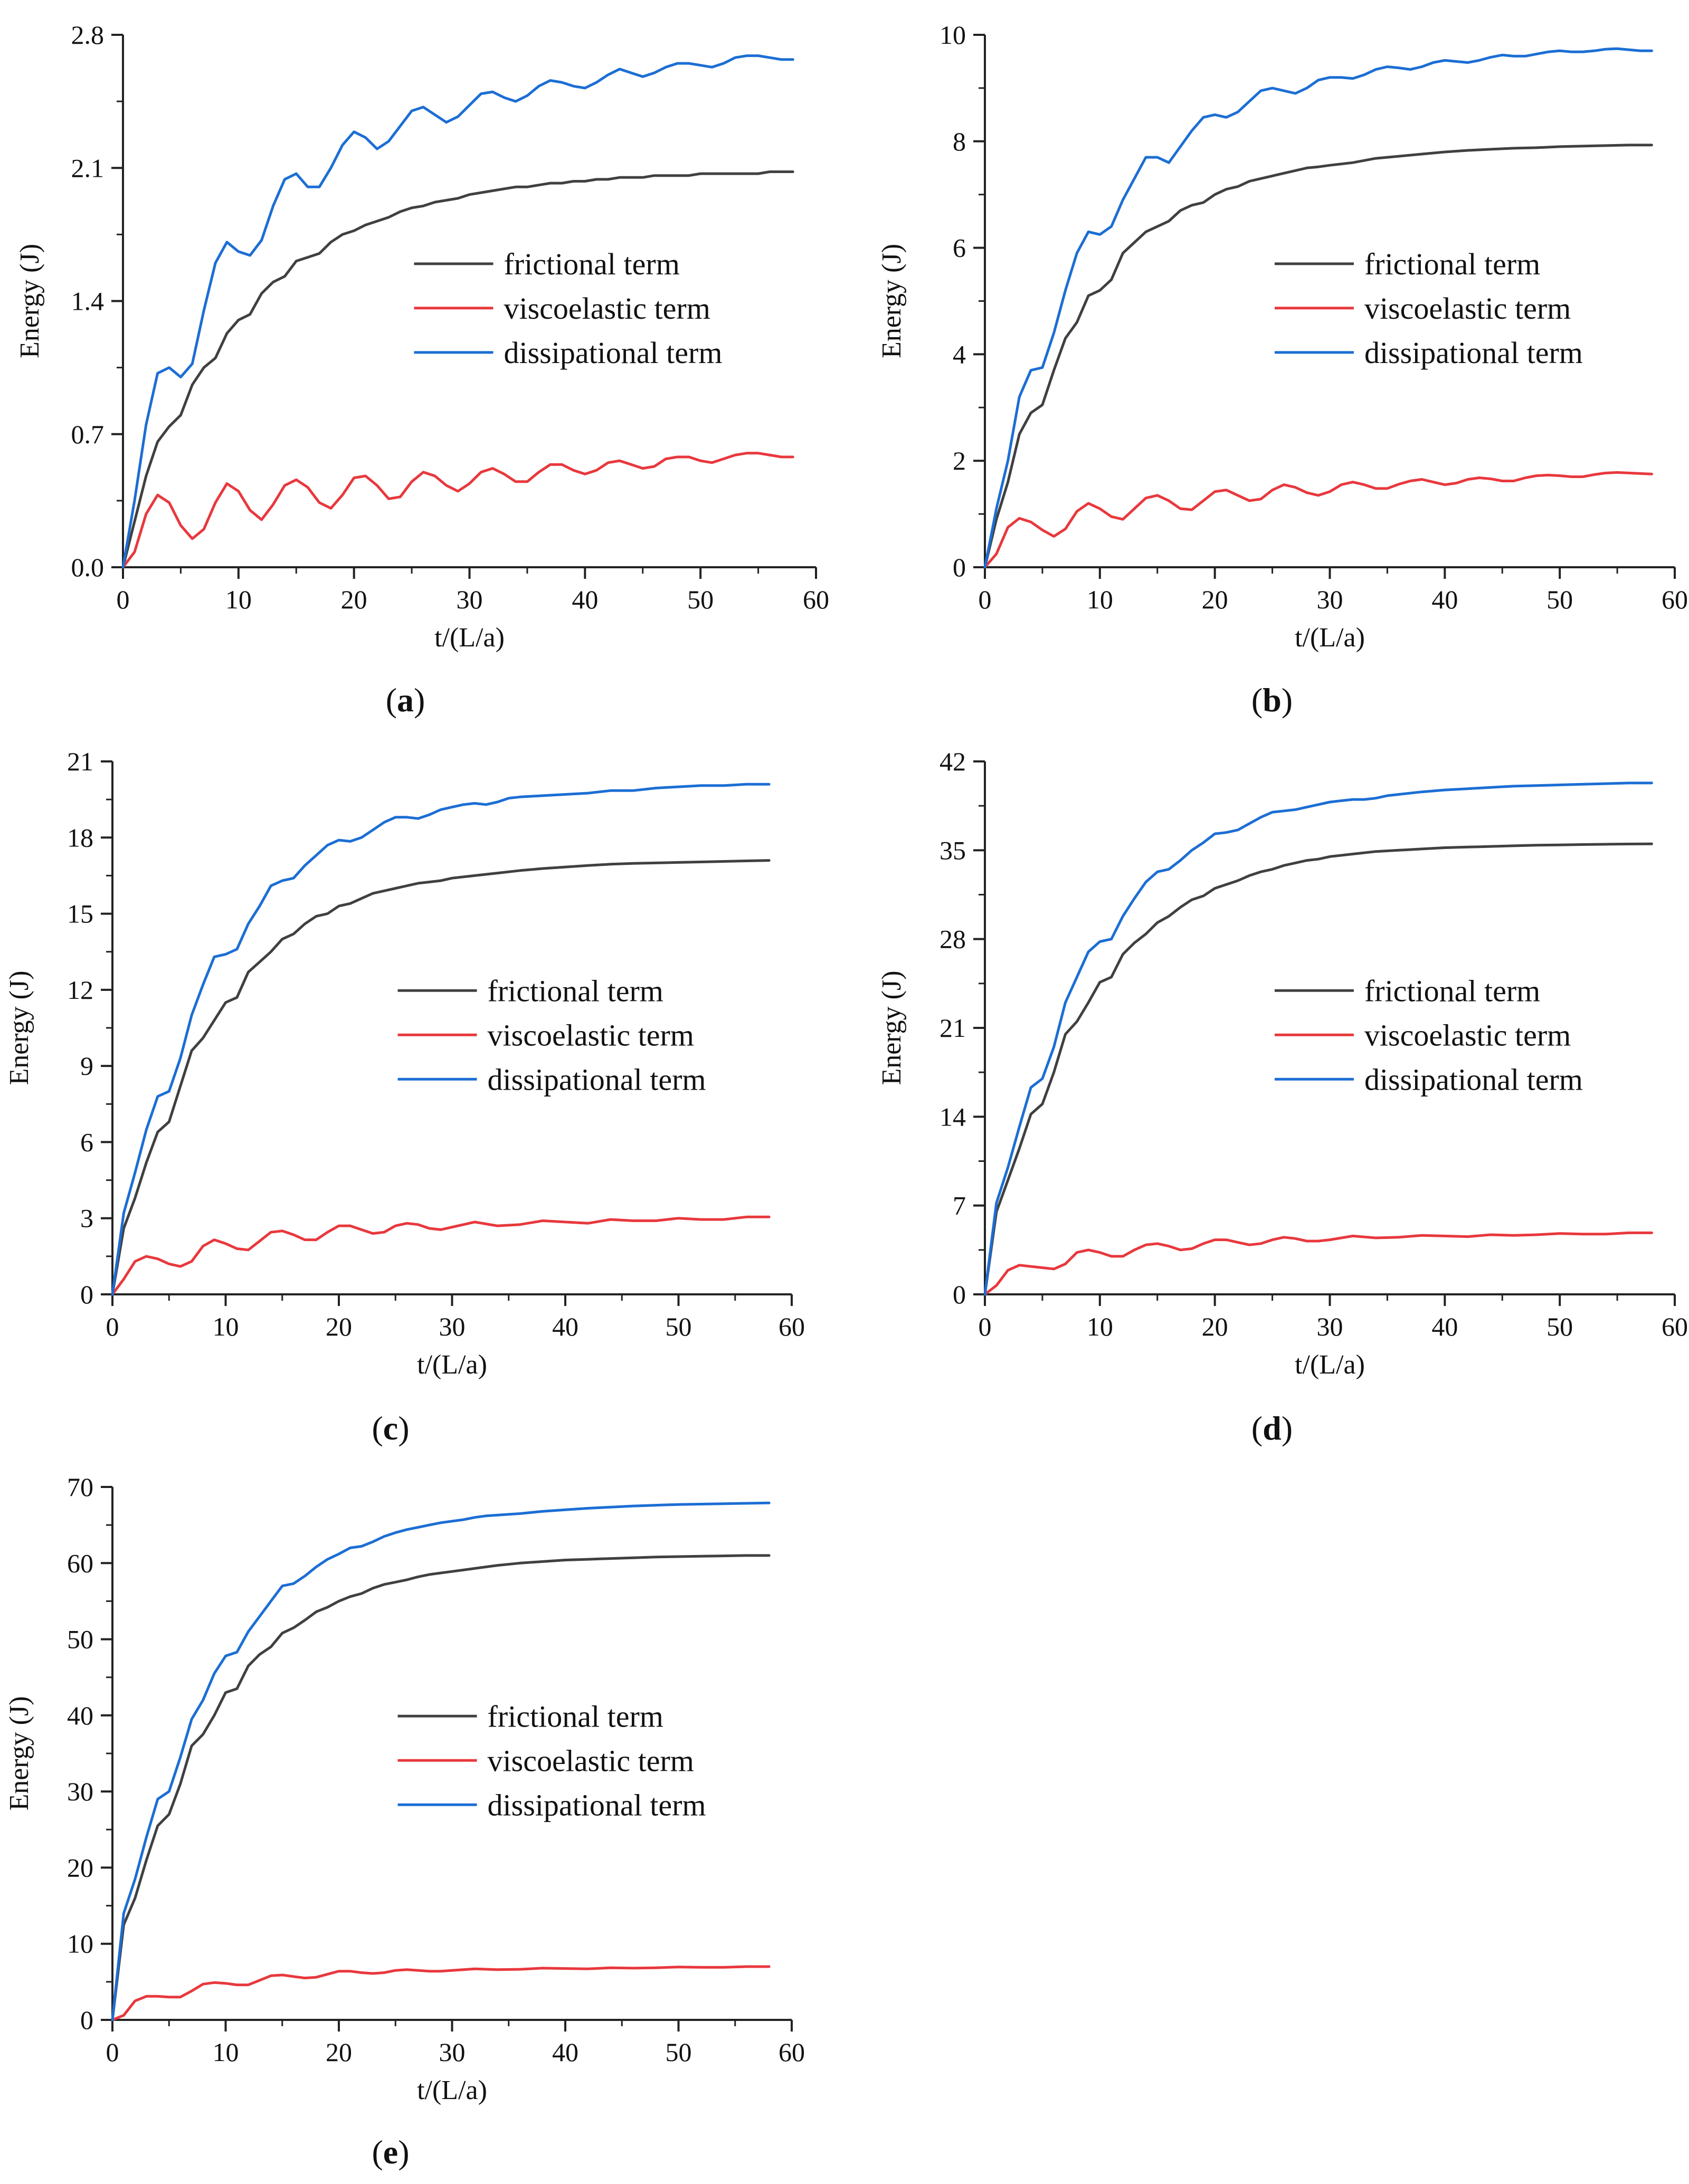 The width and height of the screenshot is (1689, 2184). Describe the element at coordinates (86, 1066) in the screenshot. I see `y-tick-label: 9` at that location.